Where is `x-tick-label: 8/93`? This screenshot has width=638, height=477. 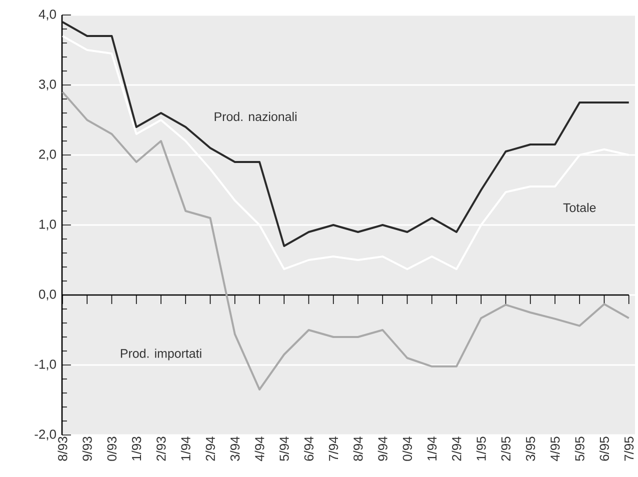
x-tick-label: 8/93 is located at coordinates (63, 448).